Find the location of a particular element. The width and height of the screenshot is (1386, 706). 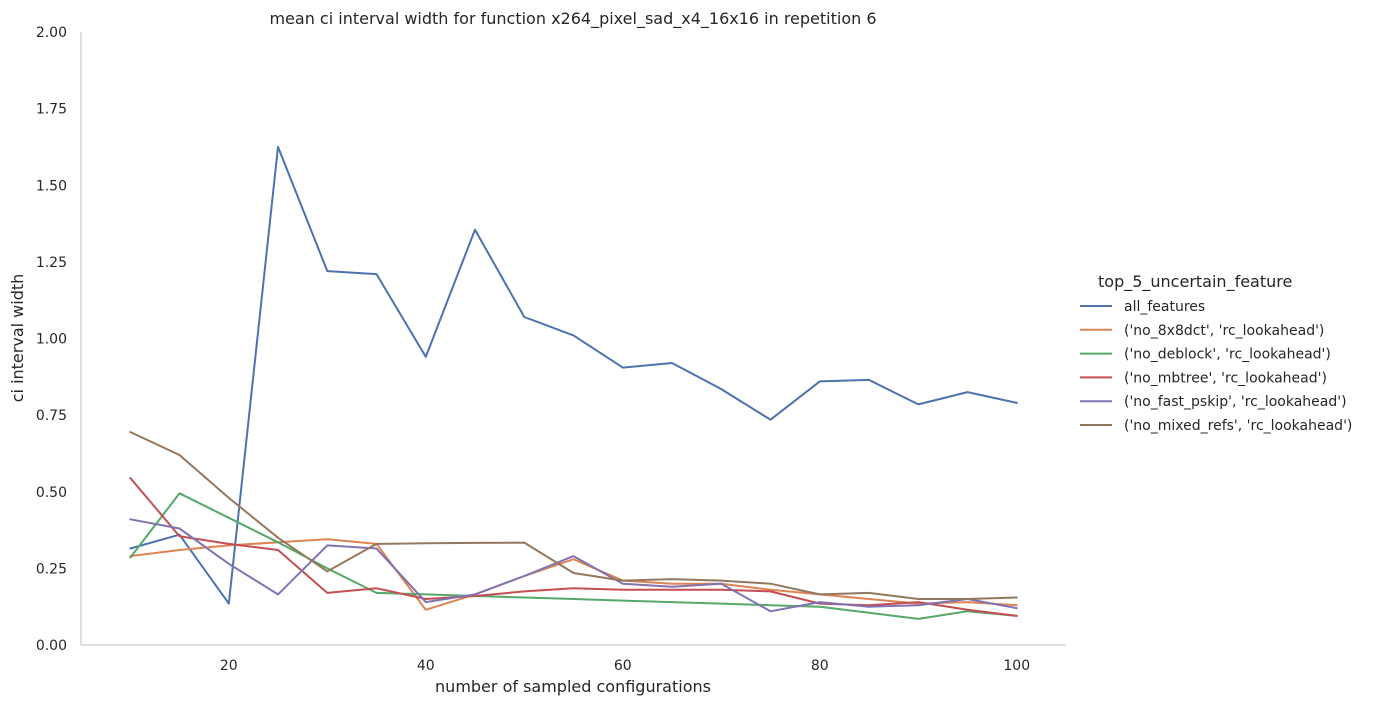

x-tick-label: 80 is located at coordinates (820, 666).